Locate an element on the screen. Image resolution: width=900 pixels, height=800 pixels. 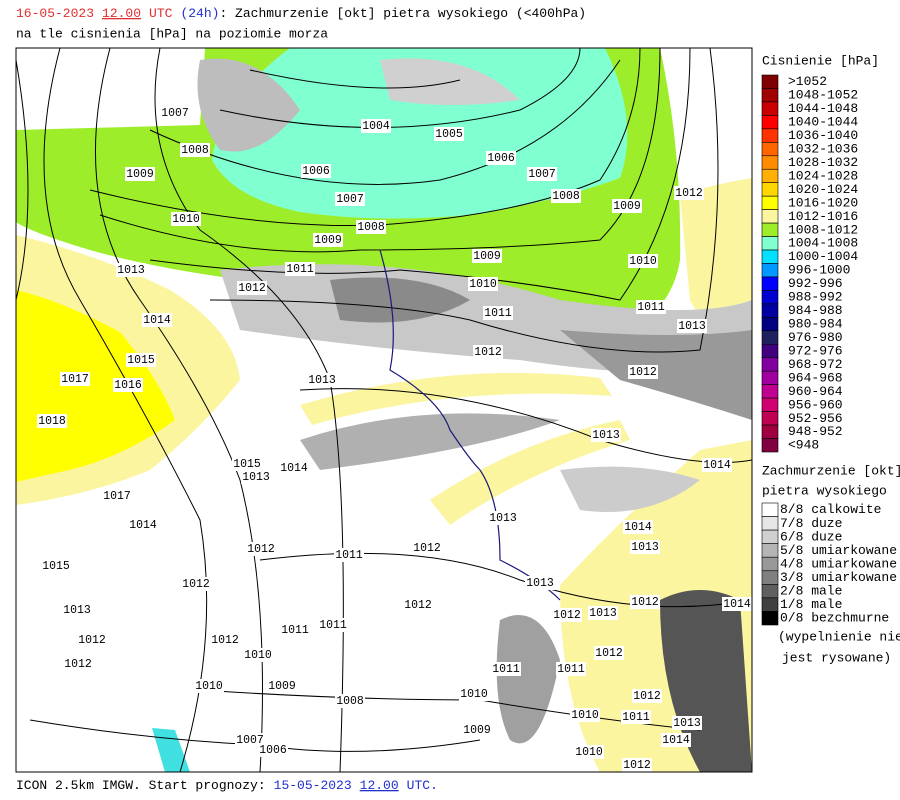
legend-label: 1008-1012 is located at coordinates (823, 229).